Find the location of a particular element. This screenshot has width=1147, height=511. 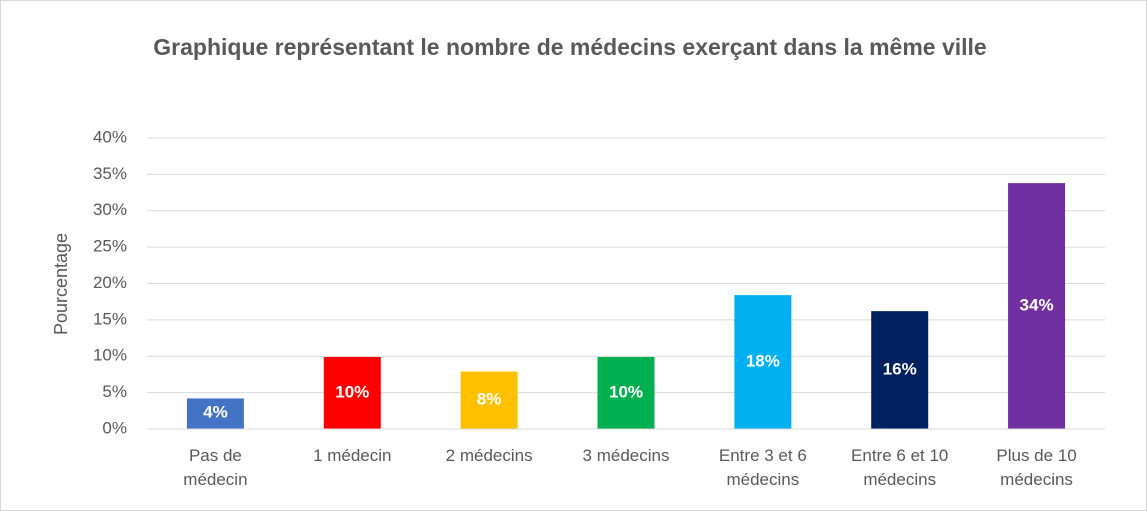

x-tick-label: Plus de 10 médecins is located at coordinates (1036, 467).